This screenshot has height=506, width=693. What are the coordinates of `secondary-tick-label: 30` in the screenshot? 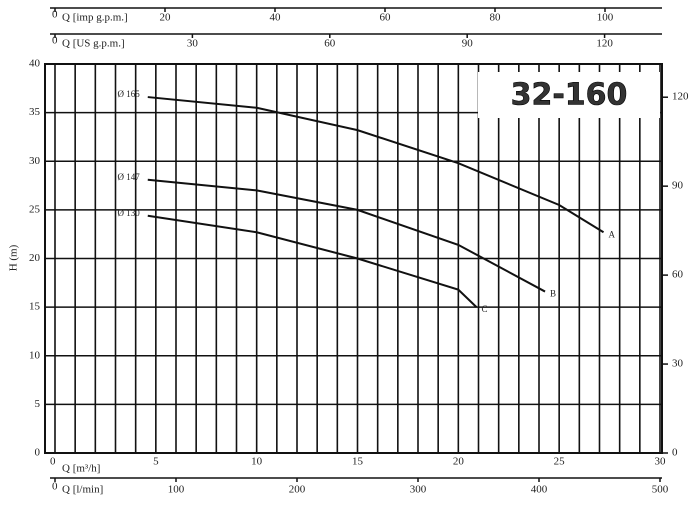 It's located at (193, 44).